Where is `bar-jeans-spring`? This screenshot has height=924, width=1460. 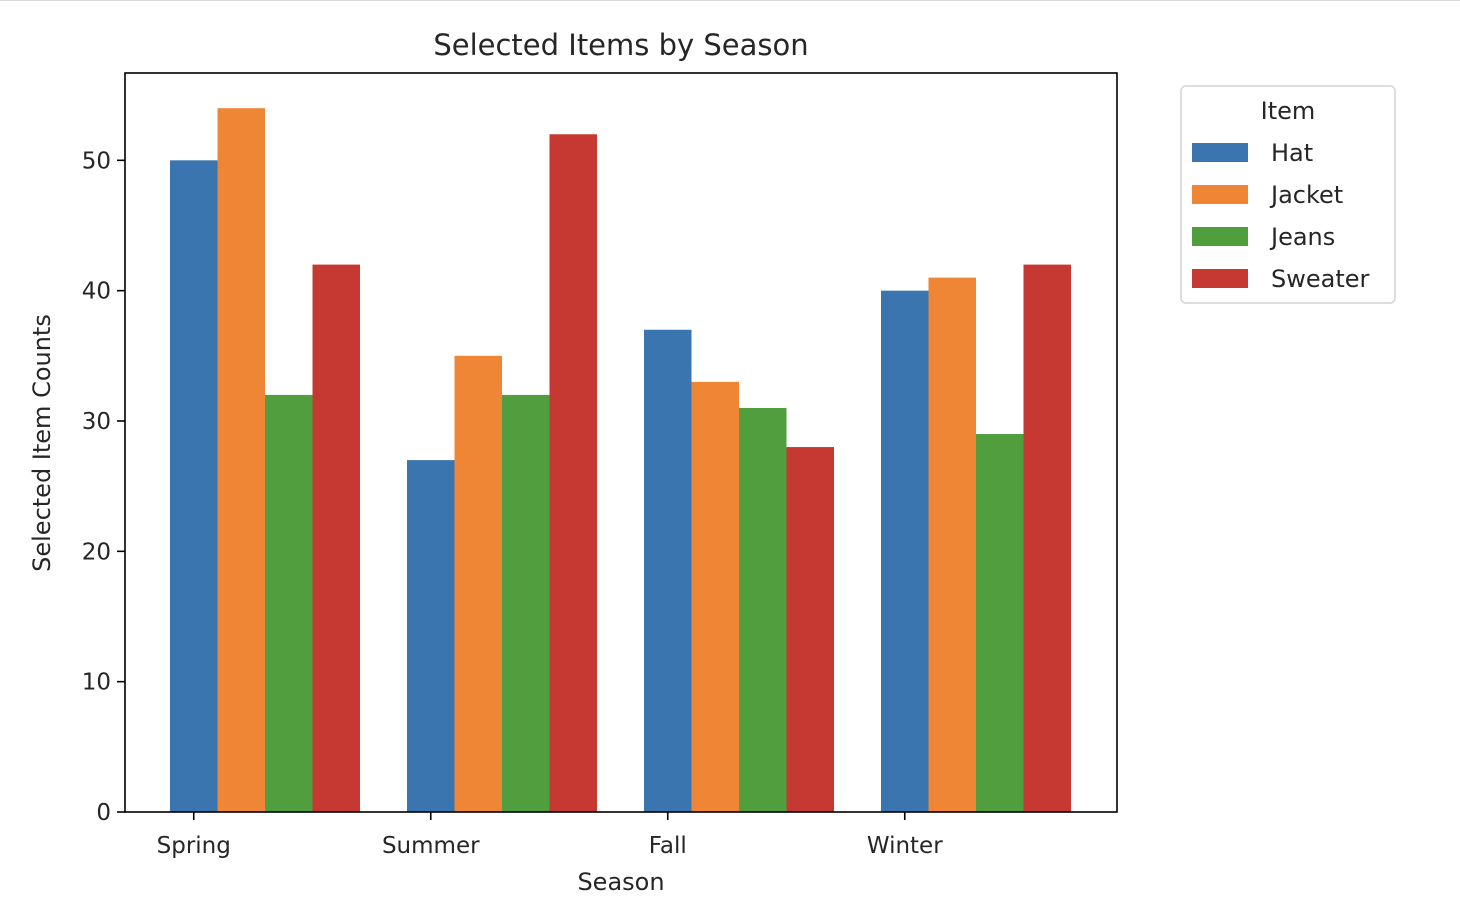
bar-jeans-spring is located at coordinates (289, 603).